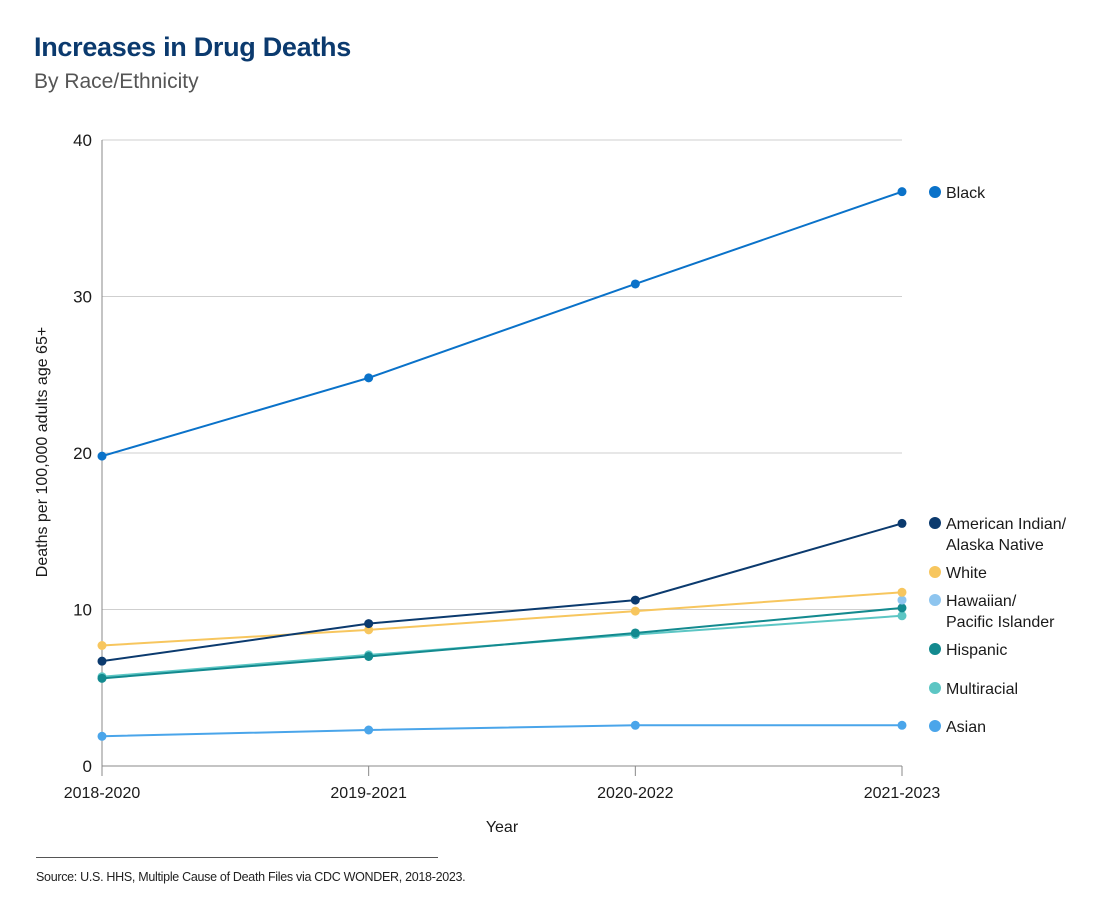 This screenshot has height=924, width=1117. I want to click on chart-subtitle: By Race/Ethnicity, so click(116, 81).